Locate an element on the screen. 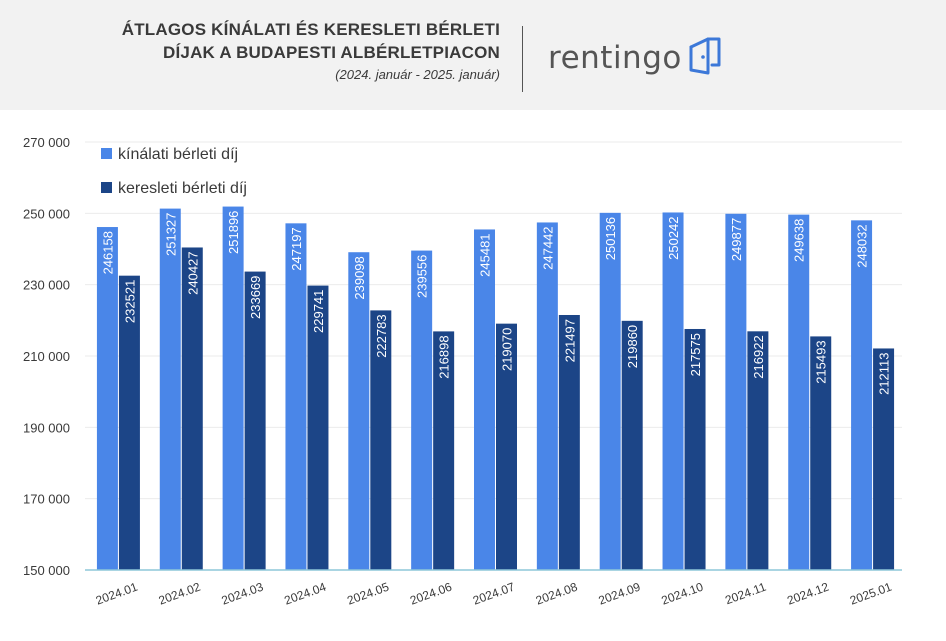  data-label: 221497 is located at coordinates (569, 340).